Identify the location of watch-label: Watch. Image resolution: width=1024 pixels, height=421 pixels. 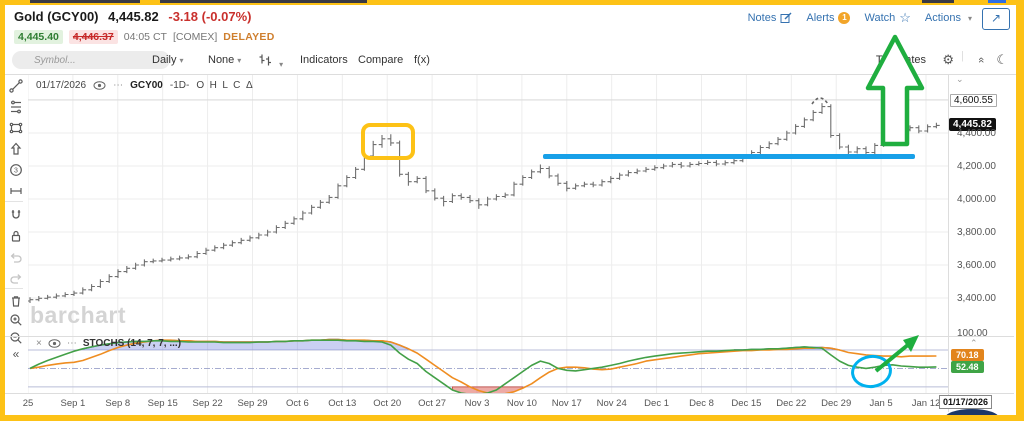
(880, 18).